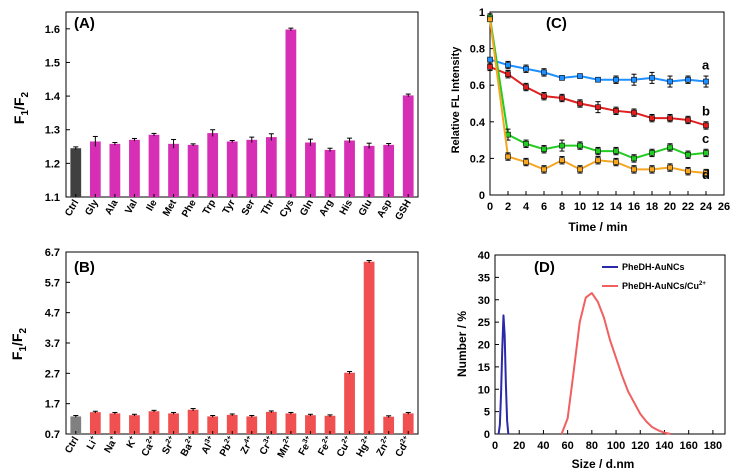 The width and height of the screenshot is (730, 472). Describe the element at coordinates (17, 339) in the screenshot. I see `panel-b-ylabel-sep: /F` at that location.